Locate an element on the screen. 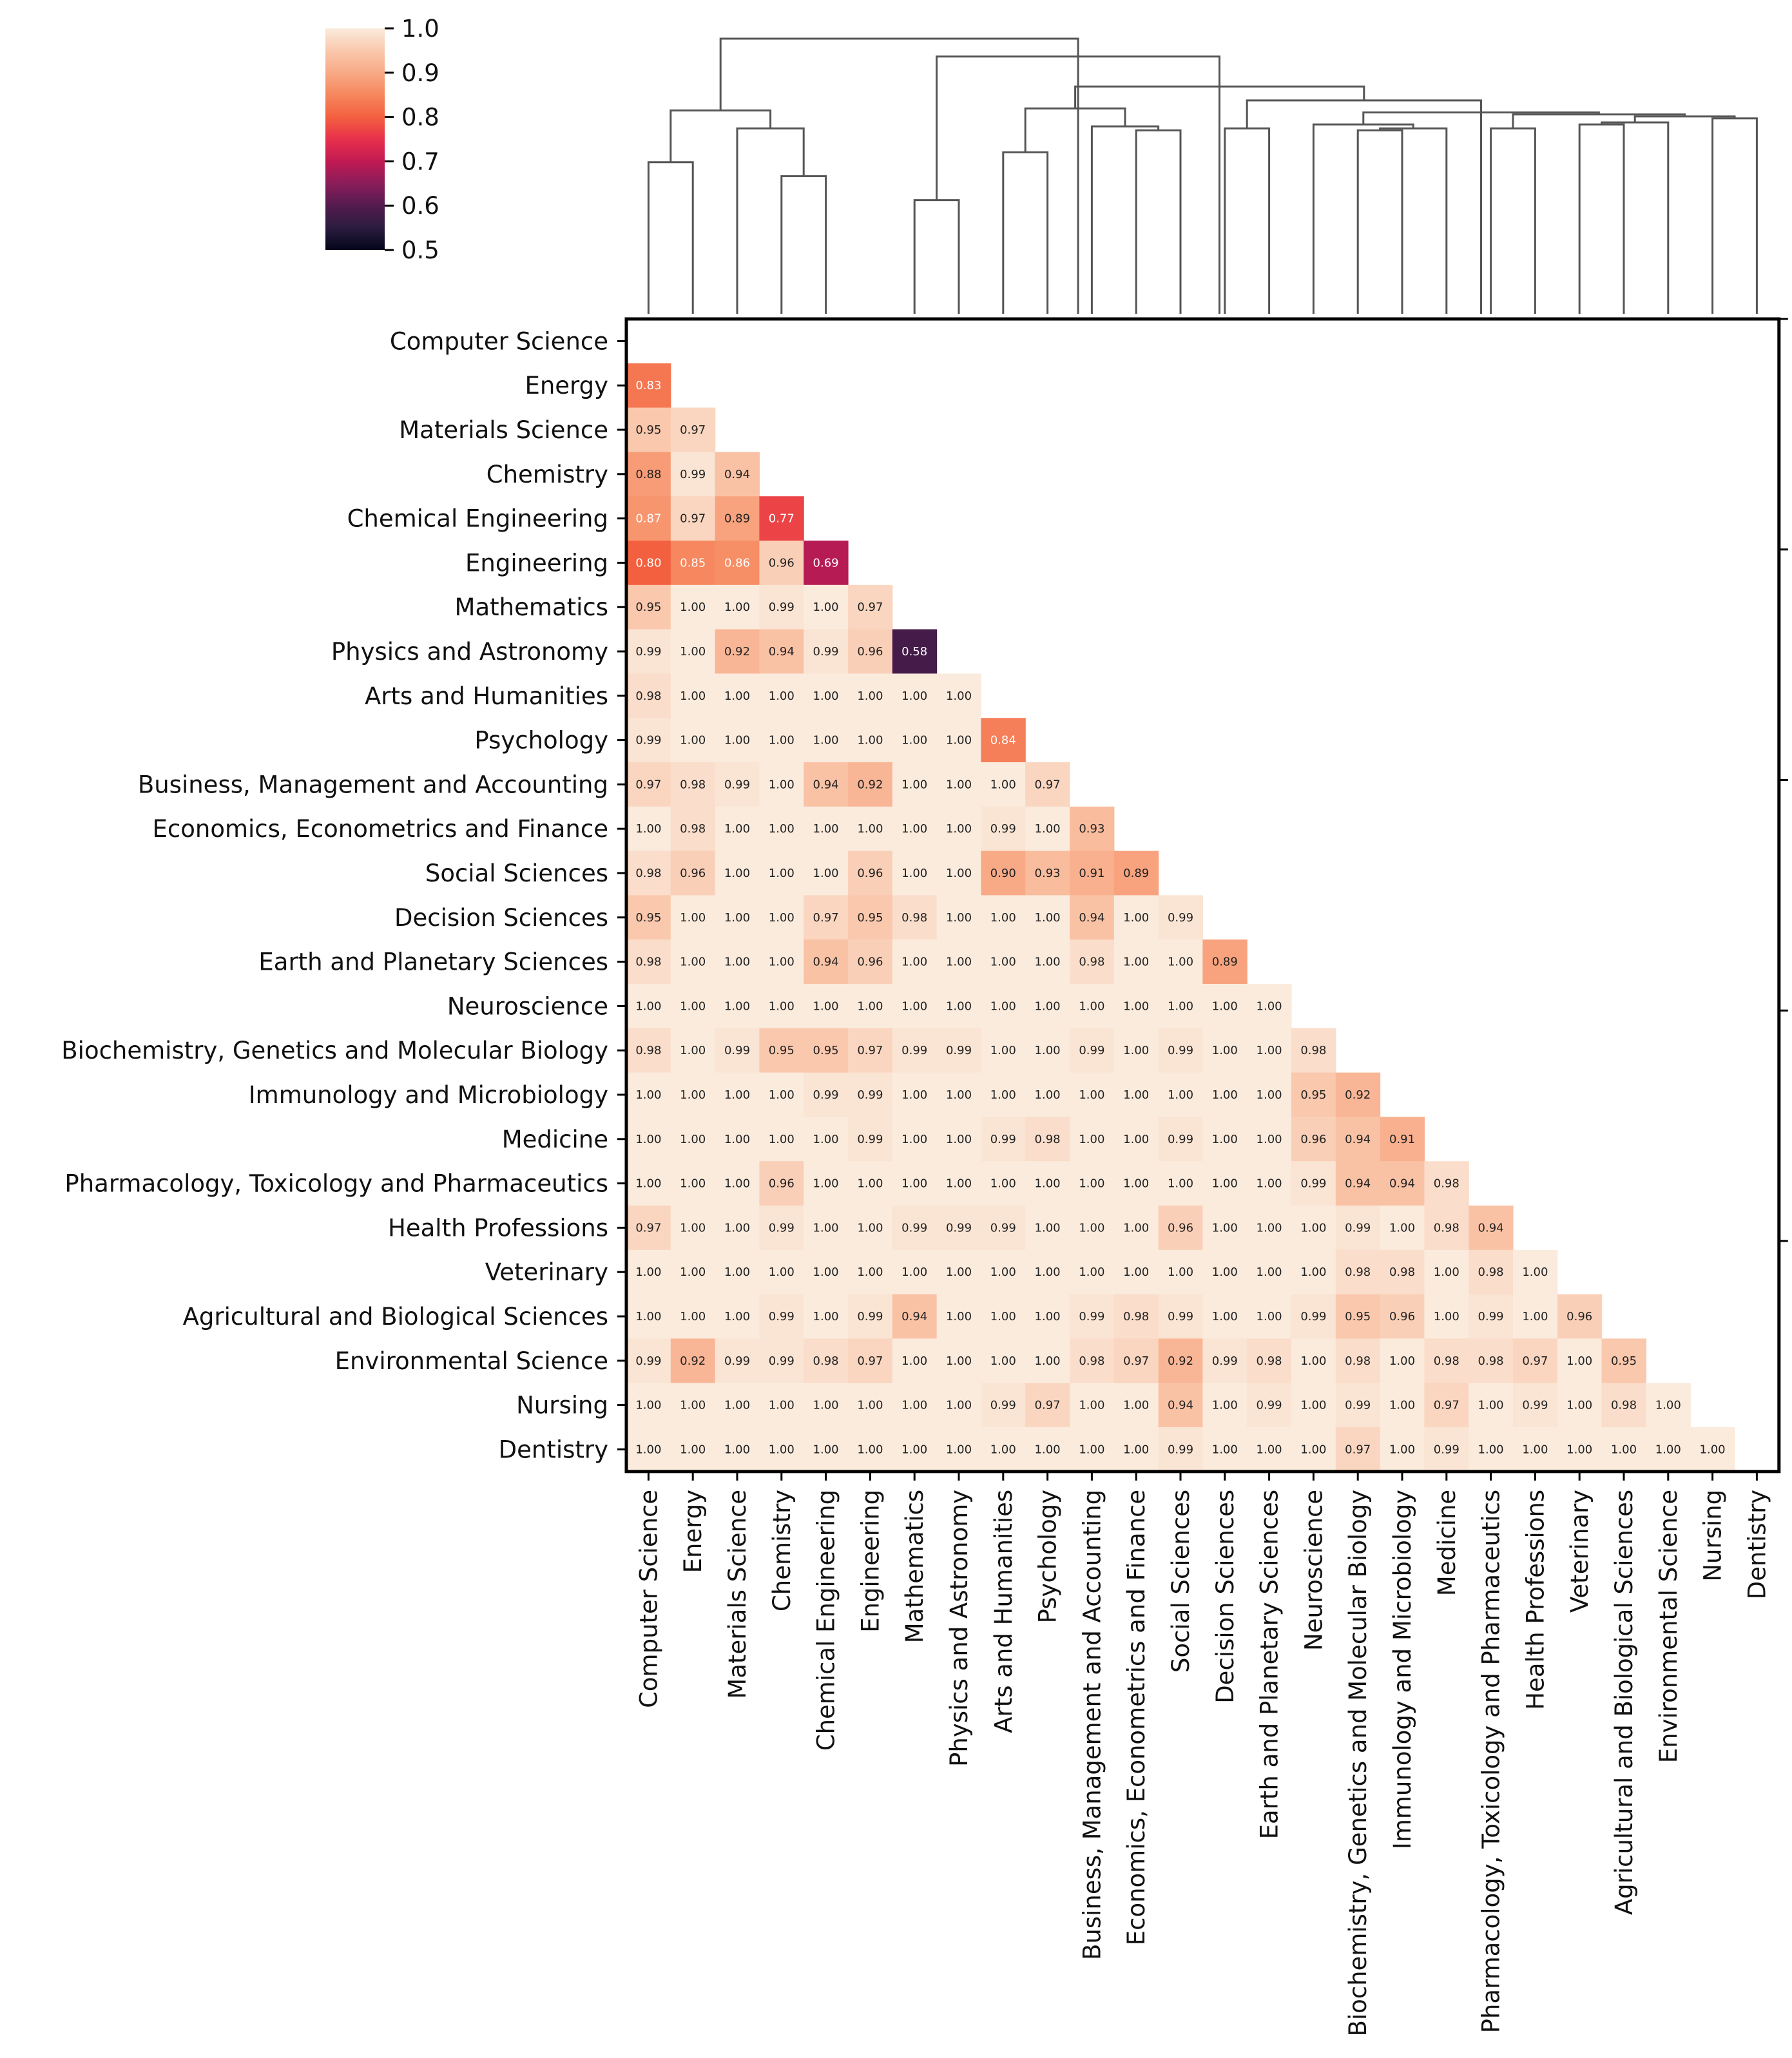 This screenshot has width=1792, height=2058. dendrogram is located at coordinates (1202, 175).